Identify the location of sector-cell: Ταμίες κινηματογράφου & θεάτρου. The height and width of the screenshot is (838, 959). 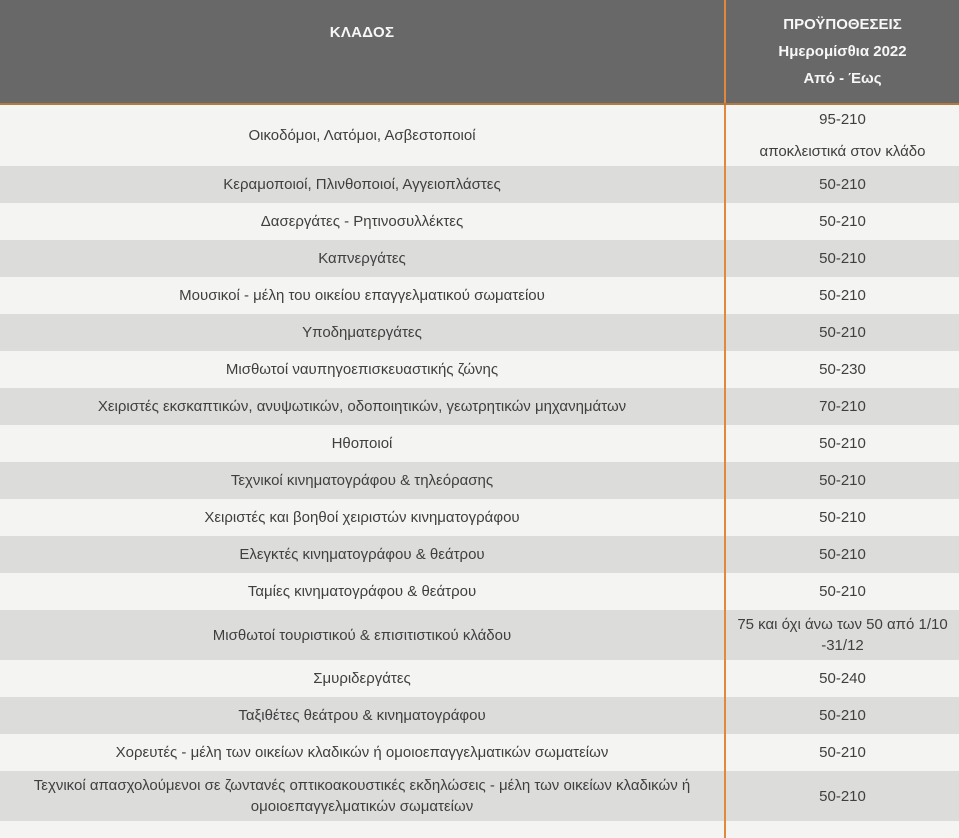
(363, 591).